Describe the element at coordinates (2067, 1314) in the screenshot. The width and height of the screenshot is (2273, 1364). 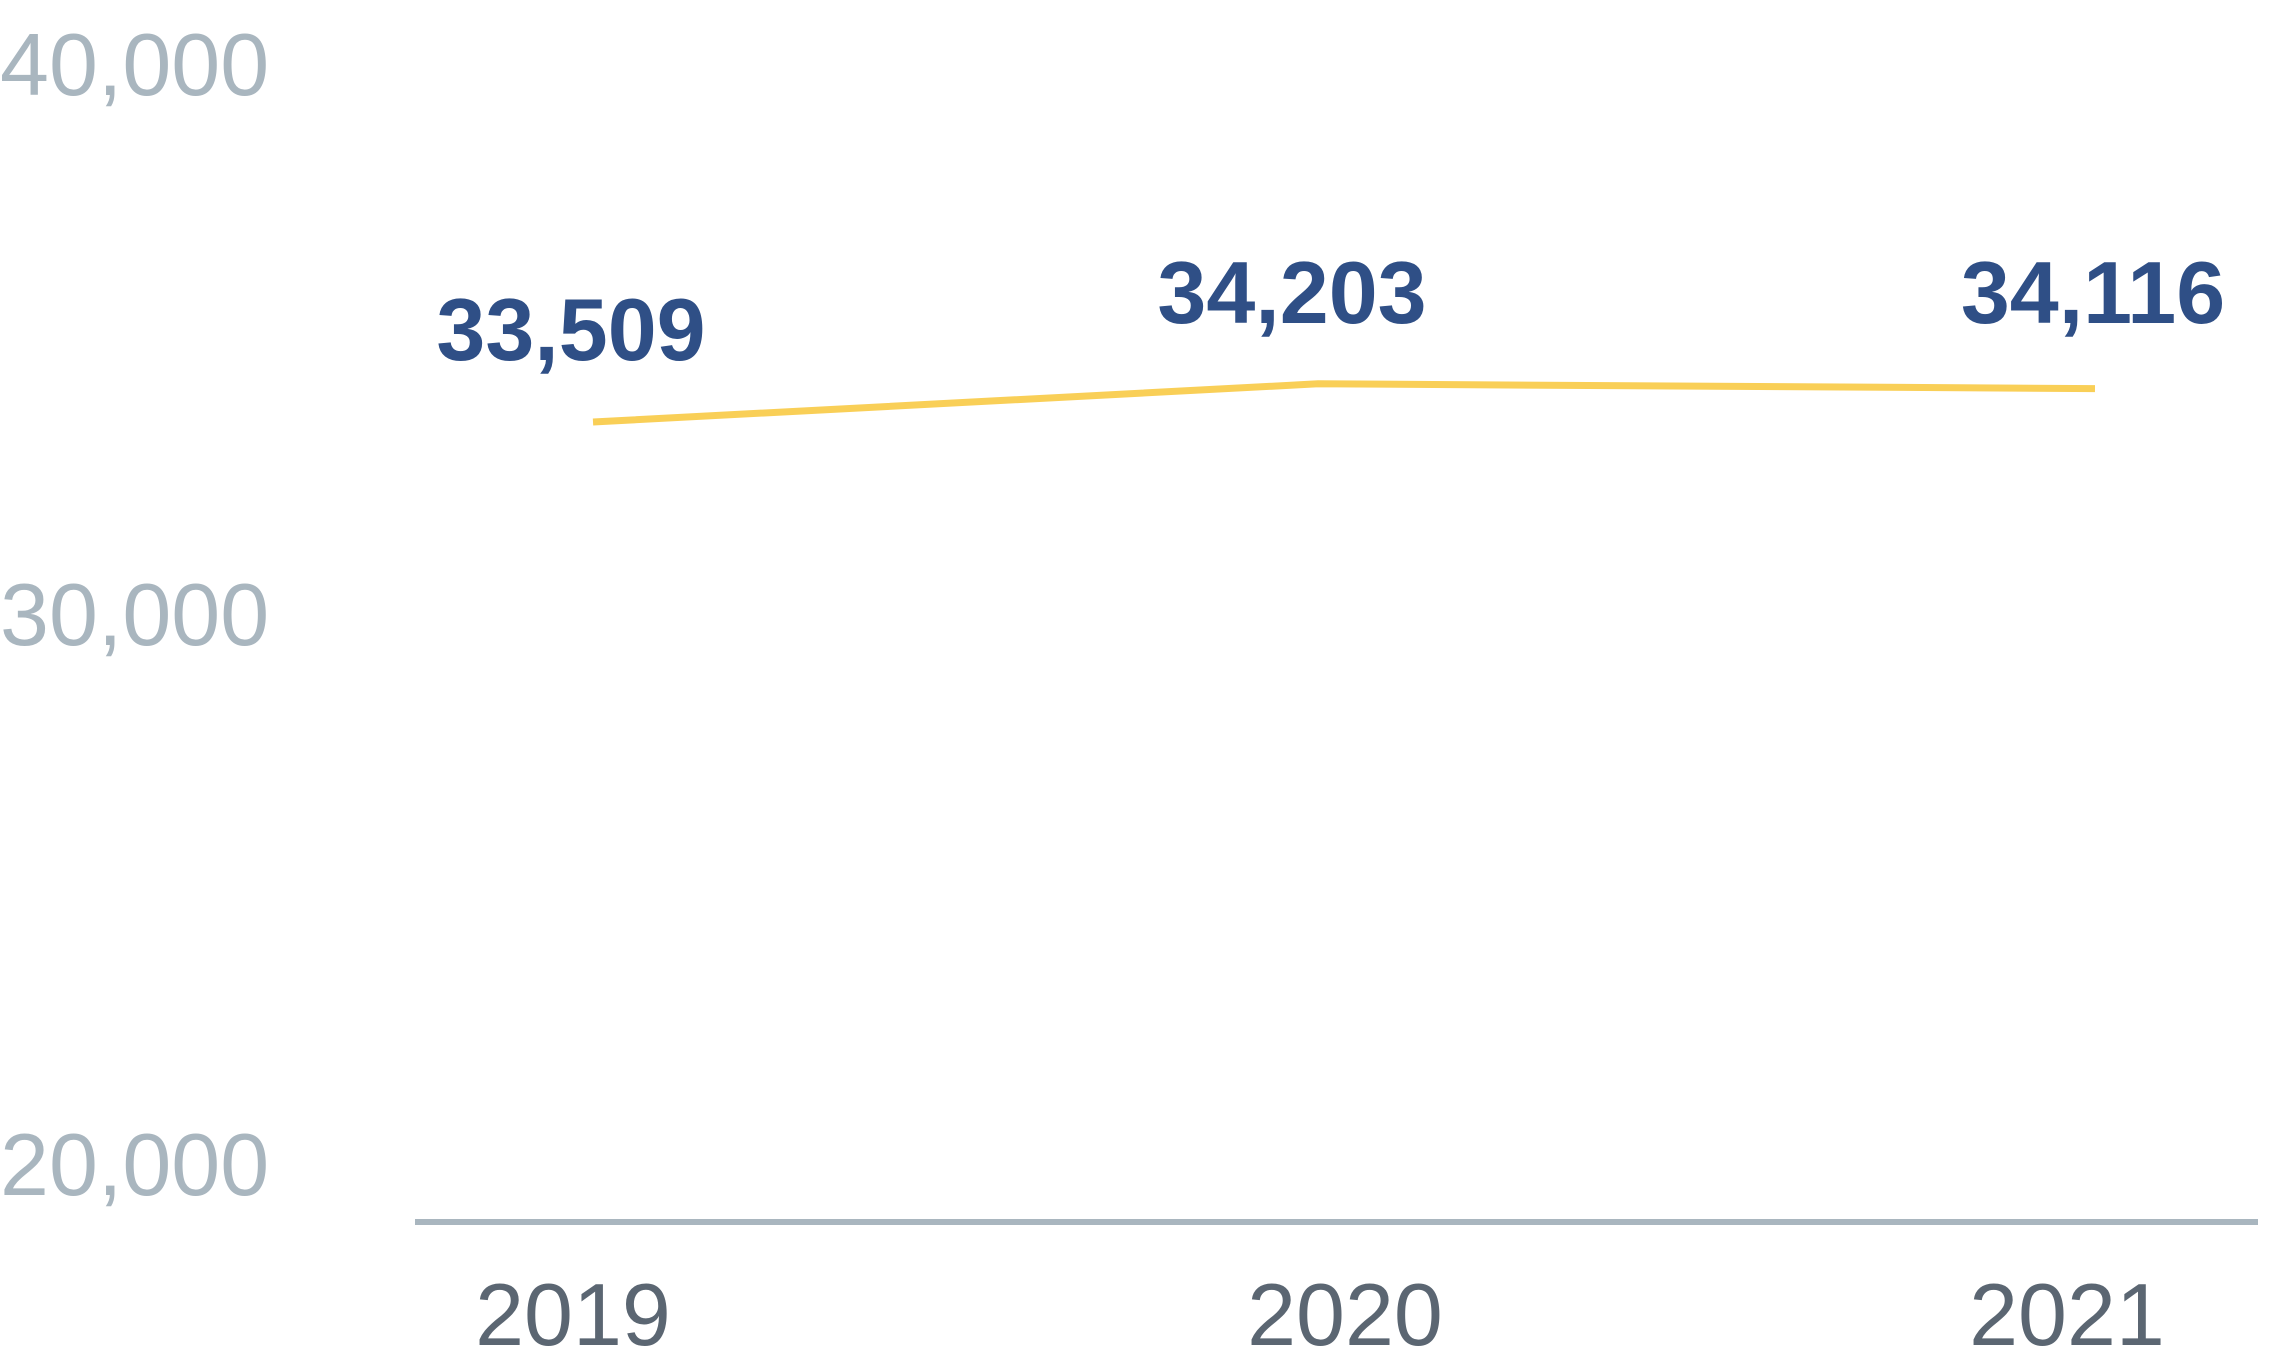
I see `x-tick-label: 2021` at that location.